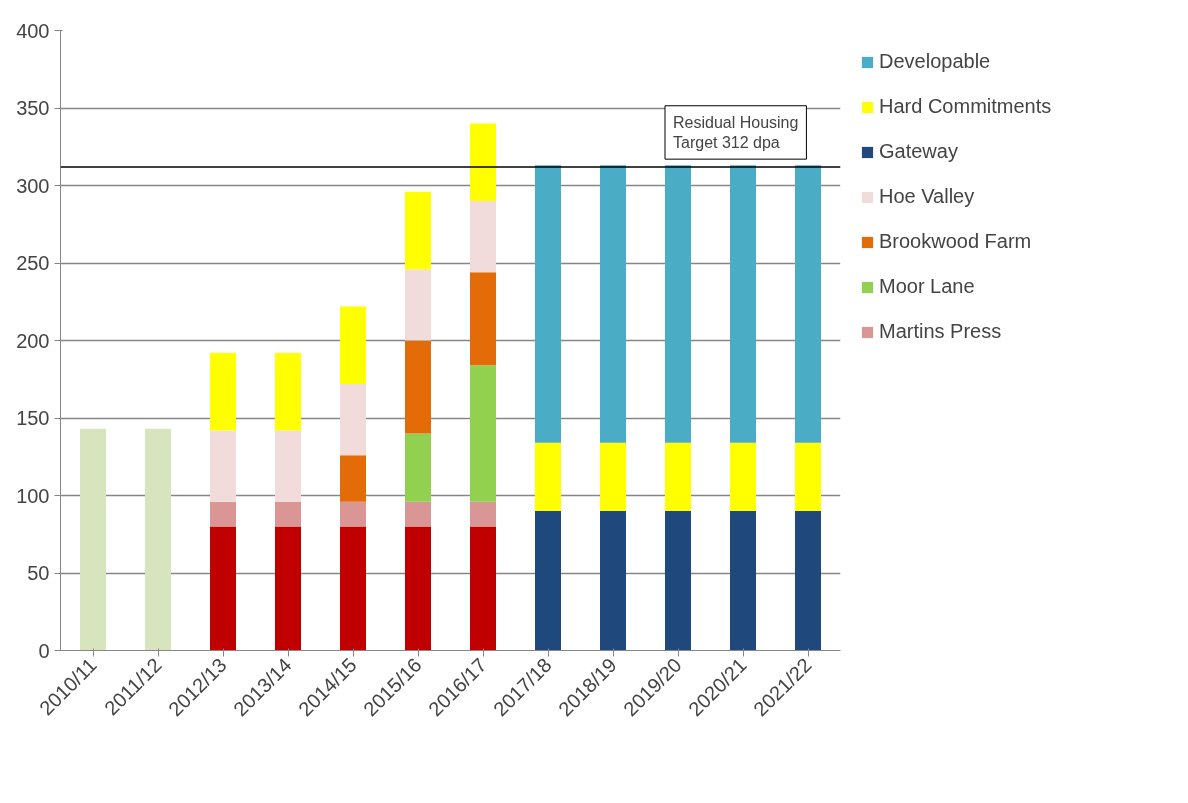  I want to click on y-tick-label: 0, so click(44, 650).